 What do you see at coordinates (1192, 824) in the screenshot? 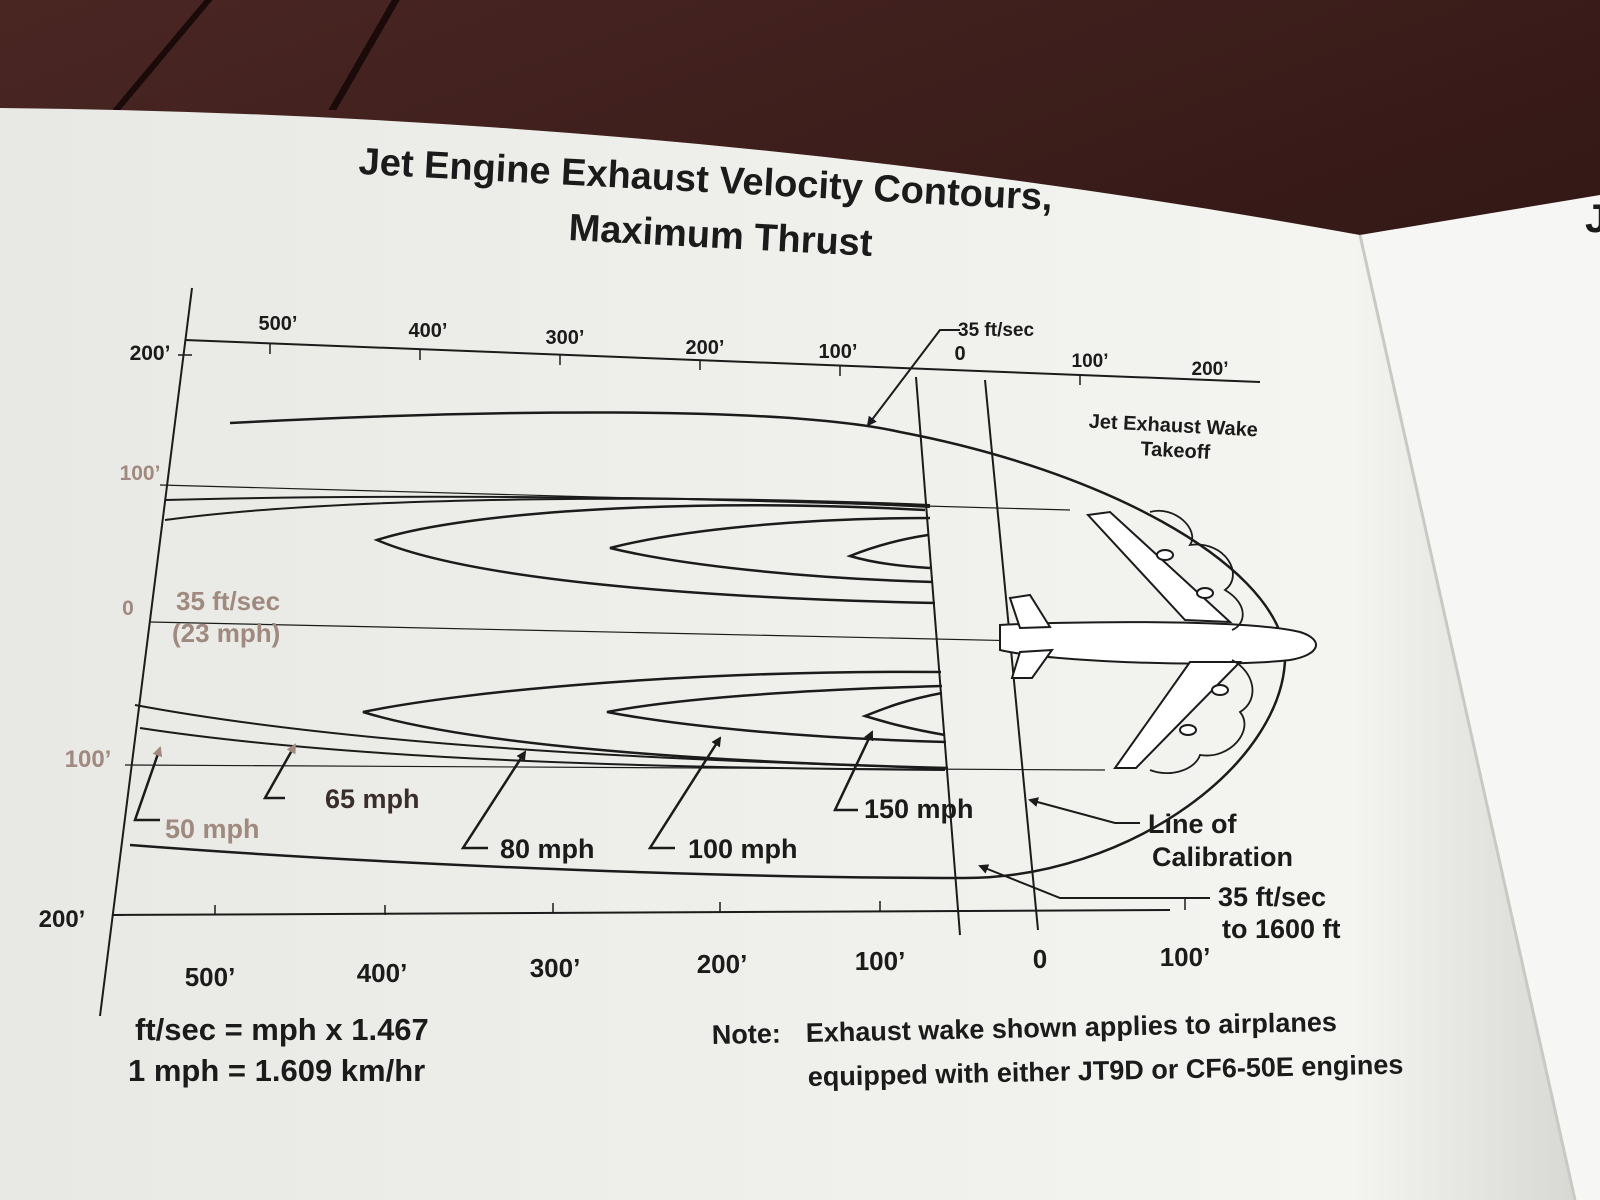
I see `label-line-of: Line of` at bounding box center [1192, 824].